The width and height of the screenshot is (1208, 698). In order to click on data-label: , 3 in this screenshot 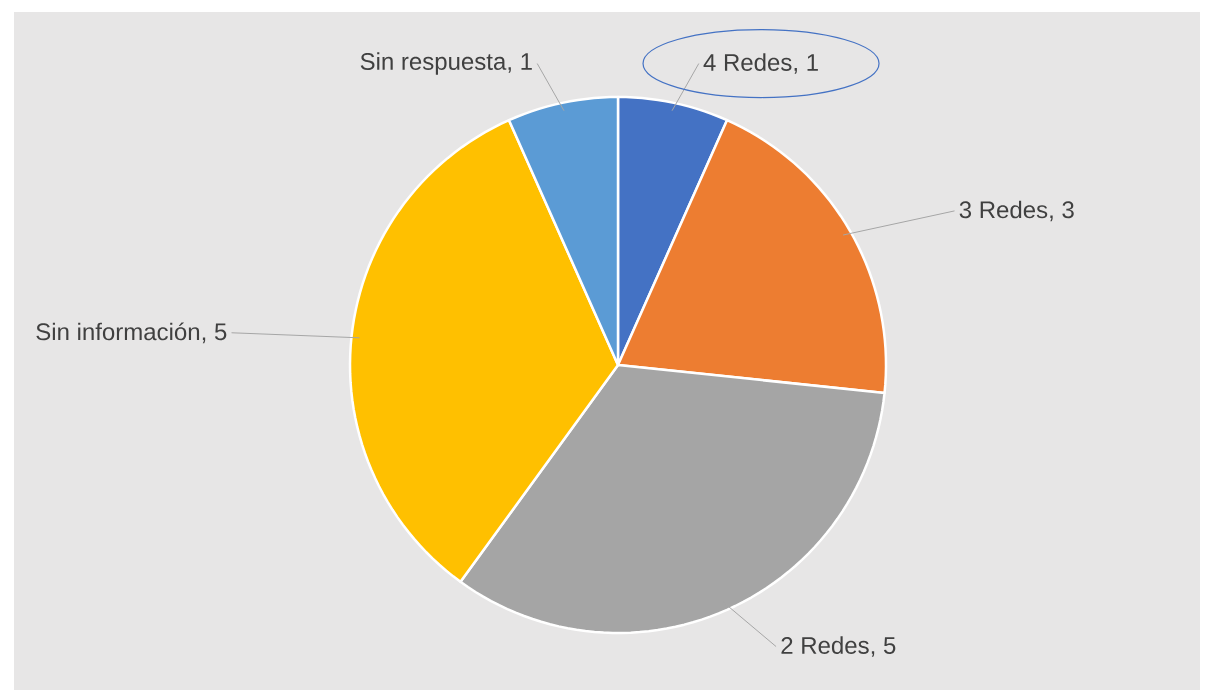, I will do `click(1062, 211)`.